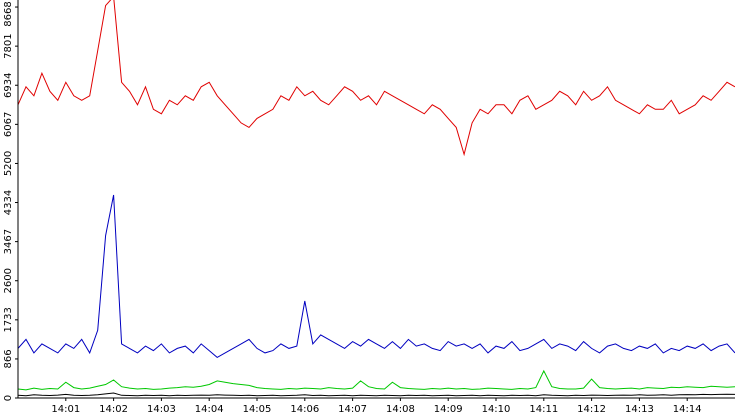 The height and width of the screenshot is (415, 735). I want to click on y-tick-label: 0, so click(8, 398).